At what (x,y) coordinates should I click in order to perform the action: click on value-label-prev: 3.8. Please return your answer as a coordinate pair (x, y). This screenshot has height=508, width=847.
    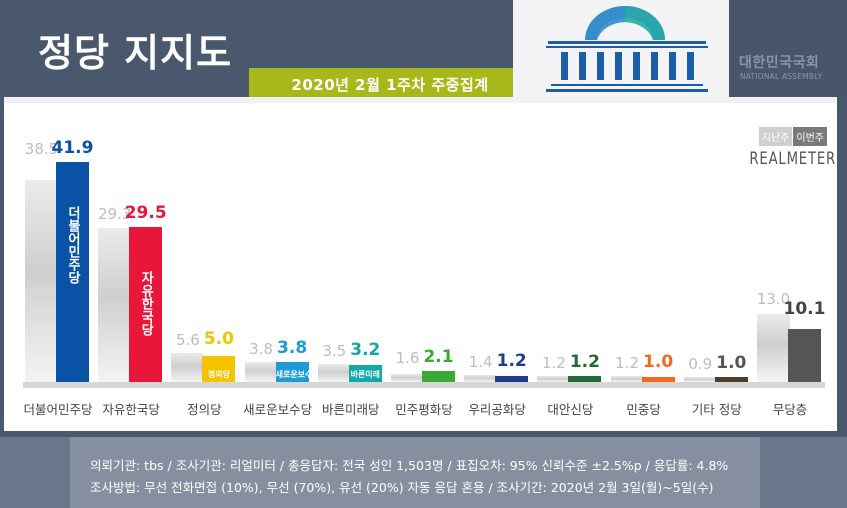
    Looking at the image, I should click on (261, 349).